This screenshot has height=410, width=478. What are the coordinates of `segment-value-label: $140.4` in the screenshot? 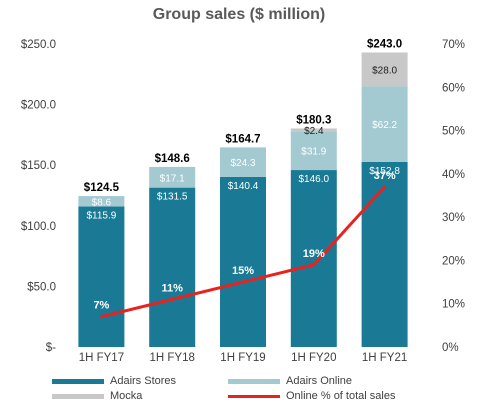 It's located at (243, 186).